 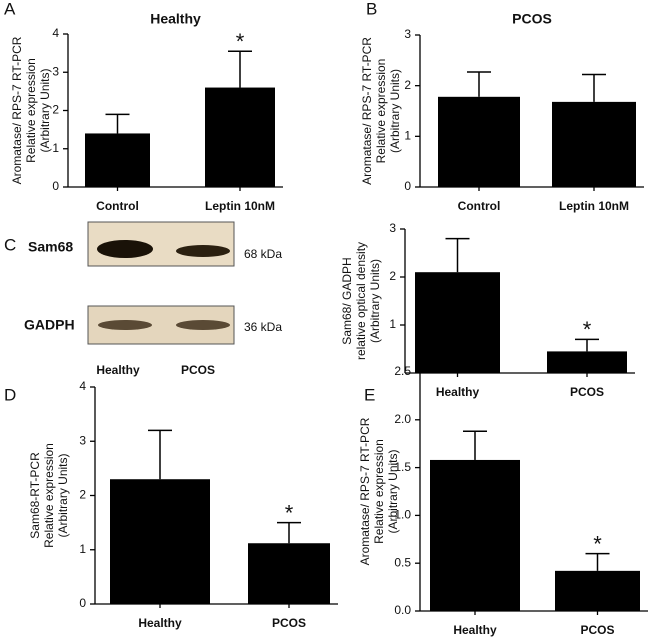 What do you see at coordinates (49, 325) in the screenshot?
I see `blot-row-label: GADPH` at bounding box center [49, 325].